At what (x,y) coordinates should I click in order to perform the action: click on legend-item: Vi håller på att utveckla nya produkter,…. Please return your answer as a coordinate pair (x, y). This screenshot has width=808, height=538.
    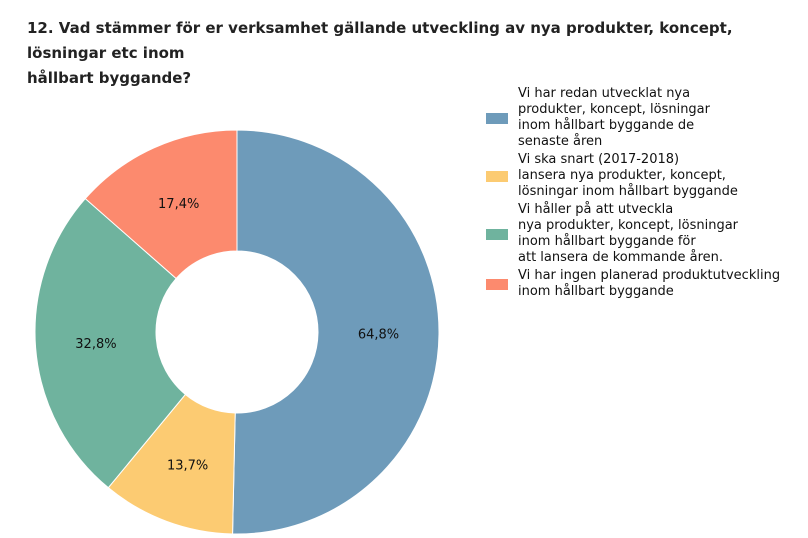
    Looking at the image, I should click on (636, 235).